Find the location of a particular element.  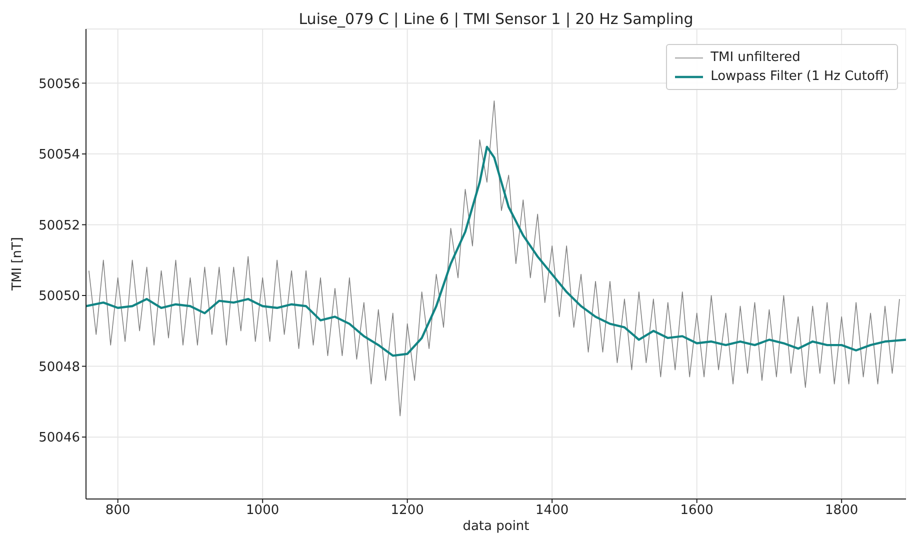

y-tick-label: 50054 is located at coordinates (59, 155).